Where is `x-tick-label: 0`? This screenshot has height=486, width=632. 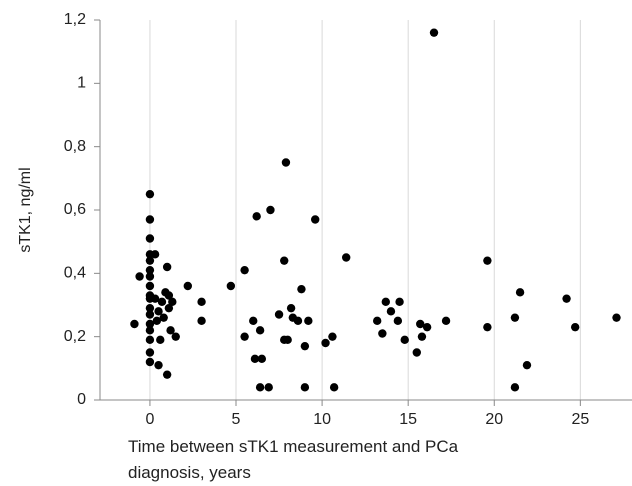 x-tick-label: 0 is located at coordinates (149, 419).